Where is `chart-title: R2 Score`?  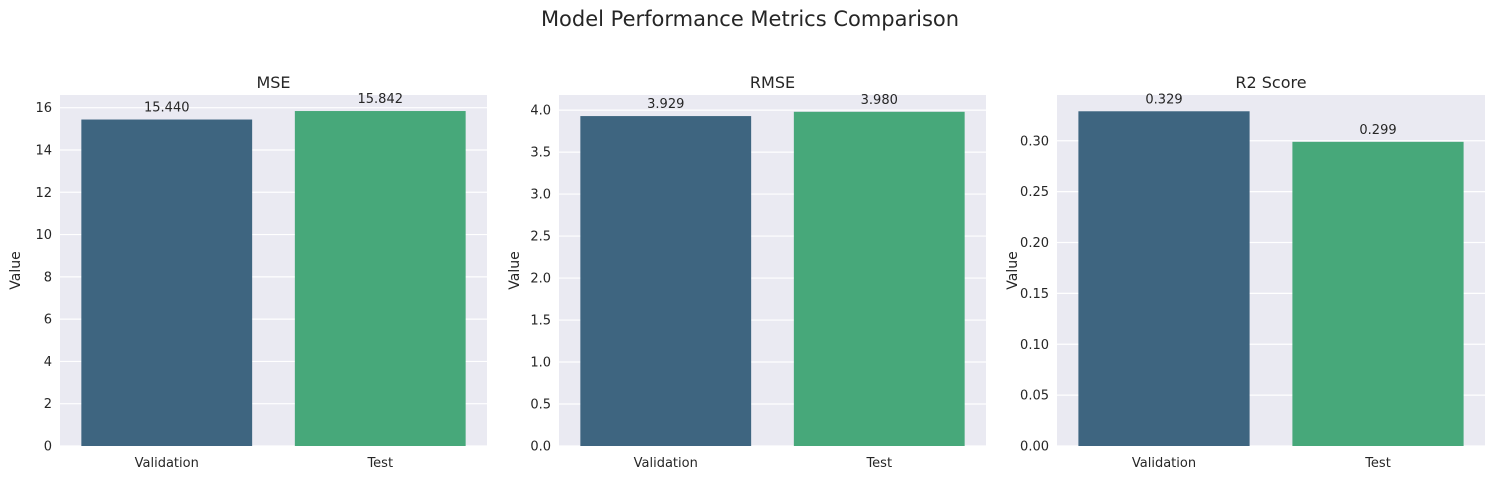 chart-title: R2 Score is located at coordinates (1270, 82).